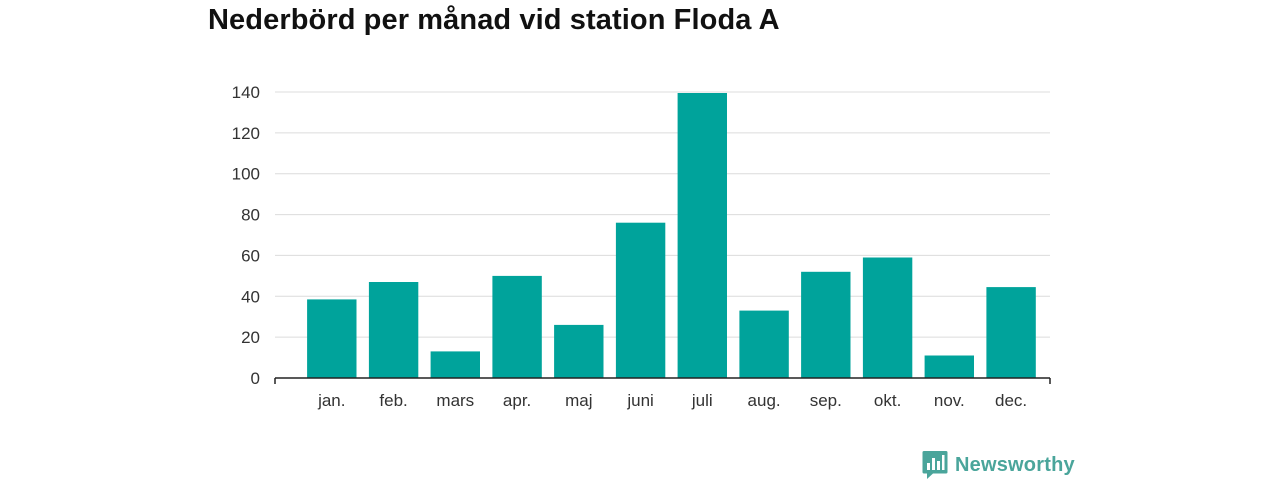 This screenshot has height=480, width=1280. What do you see at coordinates (246, 133) in the screenshot?
I see `y-tick-label: 120` at bounding box center [246, 133].